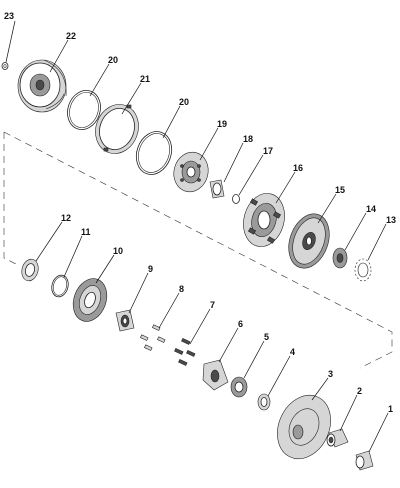 The image size is (400, 488). I want to click on part-22-housing, so click(42, 86).